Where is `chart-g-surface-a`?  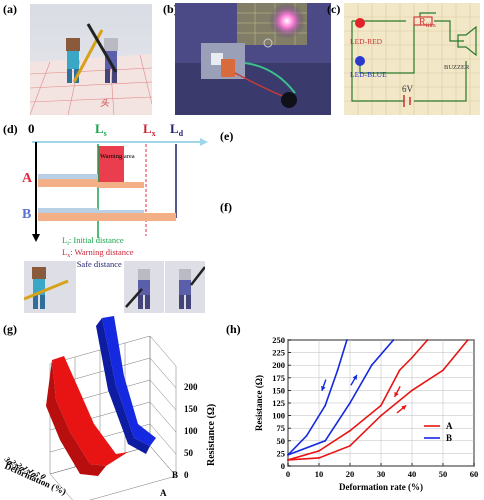
chart-g-surface-a is located at coordinates (90, 411).